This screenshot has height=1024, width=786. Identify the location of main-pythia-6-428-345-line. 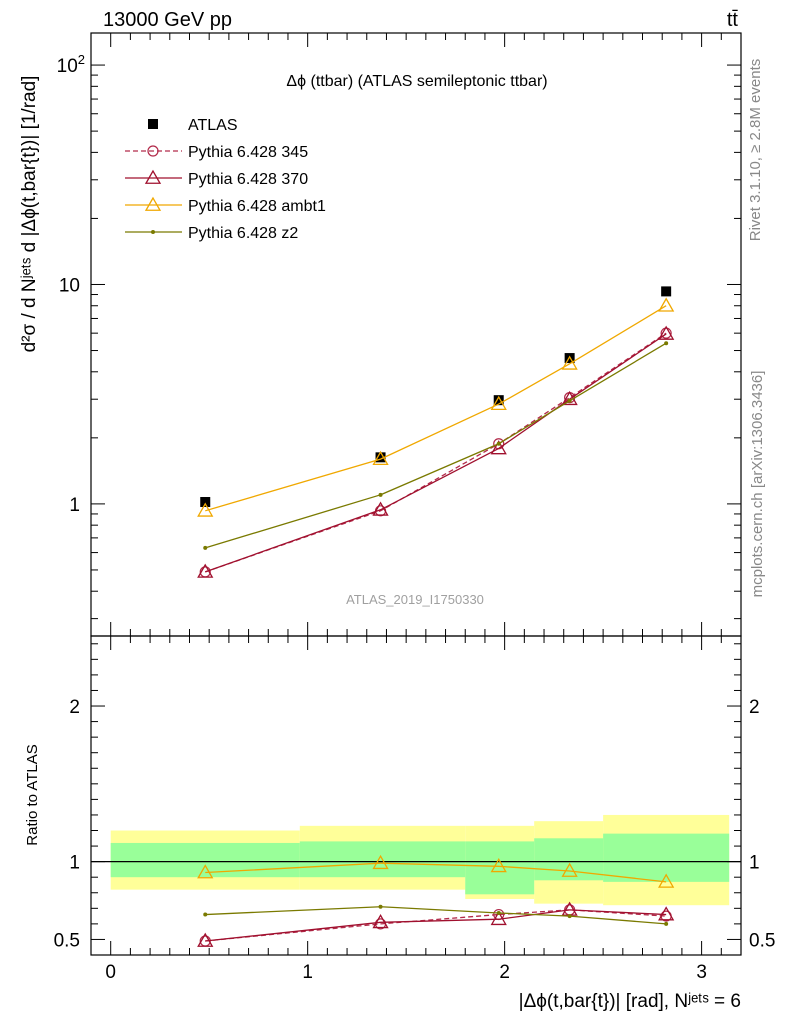
(436, 452).